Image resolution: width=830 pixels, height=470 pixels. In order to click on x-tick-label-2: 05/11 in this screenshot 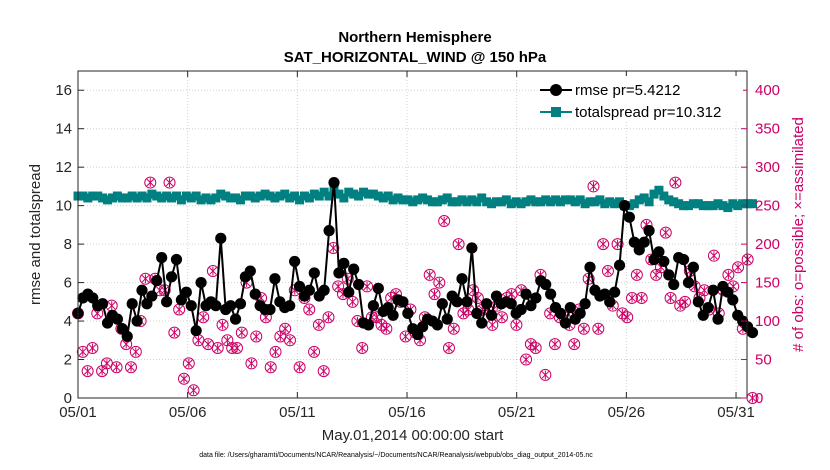, I will do `click(297, 412)`.